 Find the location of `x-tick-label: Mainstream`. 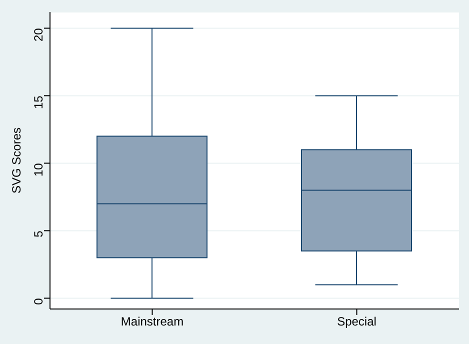

x-tick-label: Mainstream is located at coordinates (152, 321).